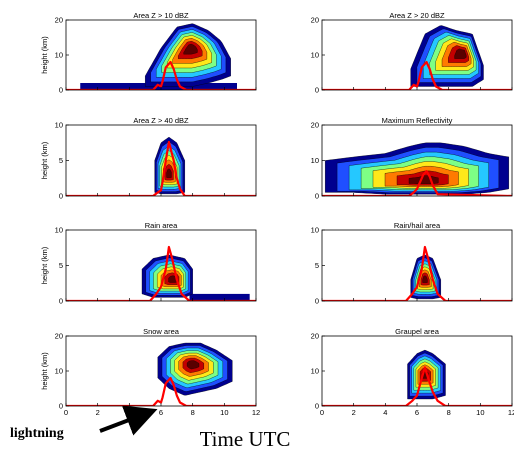 The height and width of the screenshot is (459, 514). I want to click on panel-3: Area Z > 40 dBZ 0 5 10 height (km), so click(148, 158).